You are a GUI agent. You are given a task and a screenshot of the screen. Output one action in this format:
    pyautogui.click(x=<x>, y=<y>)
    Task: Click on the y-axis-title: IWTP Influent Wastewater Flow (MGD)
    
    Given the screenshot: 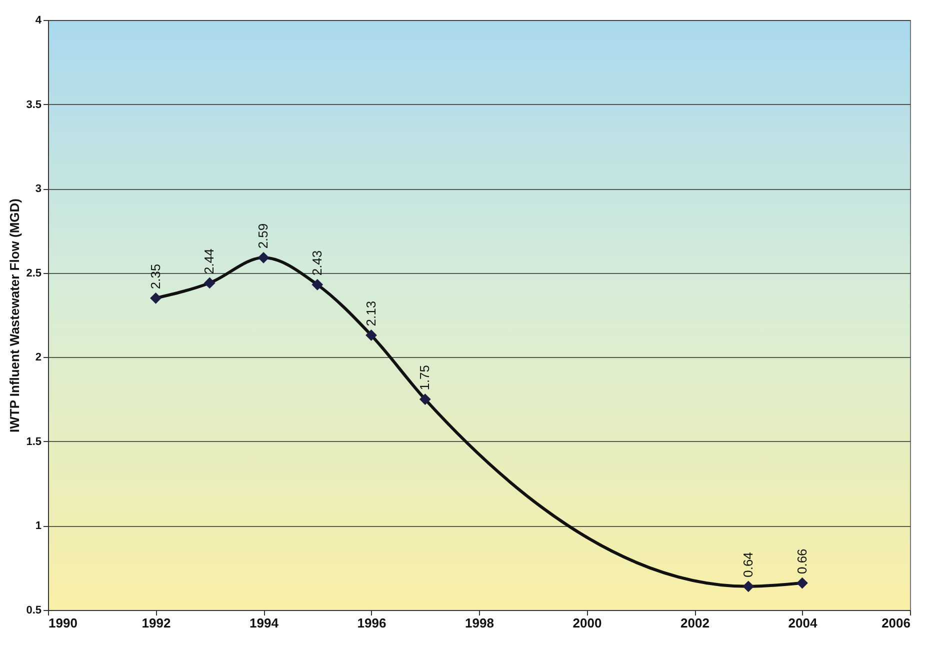 What is the action you would take?
    pyautogui.click(x=14, y=315)
    